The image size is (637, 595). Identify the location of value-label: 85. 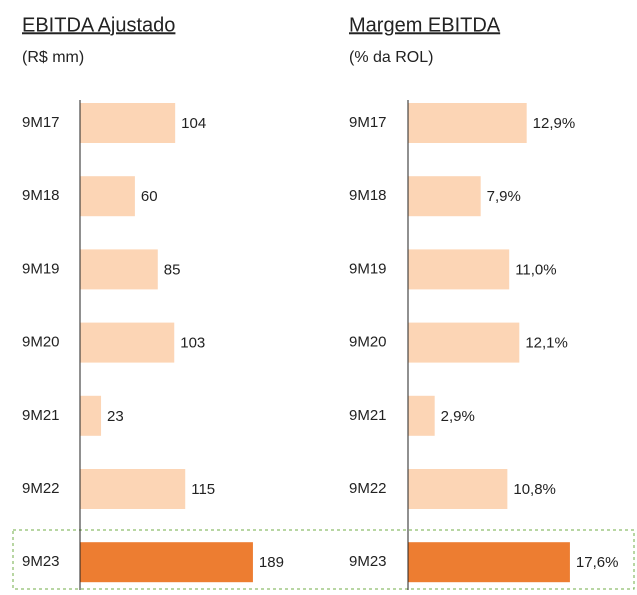
(172, 269).